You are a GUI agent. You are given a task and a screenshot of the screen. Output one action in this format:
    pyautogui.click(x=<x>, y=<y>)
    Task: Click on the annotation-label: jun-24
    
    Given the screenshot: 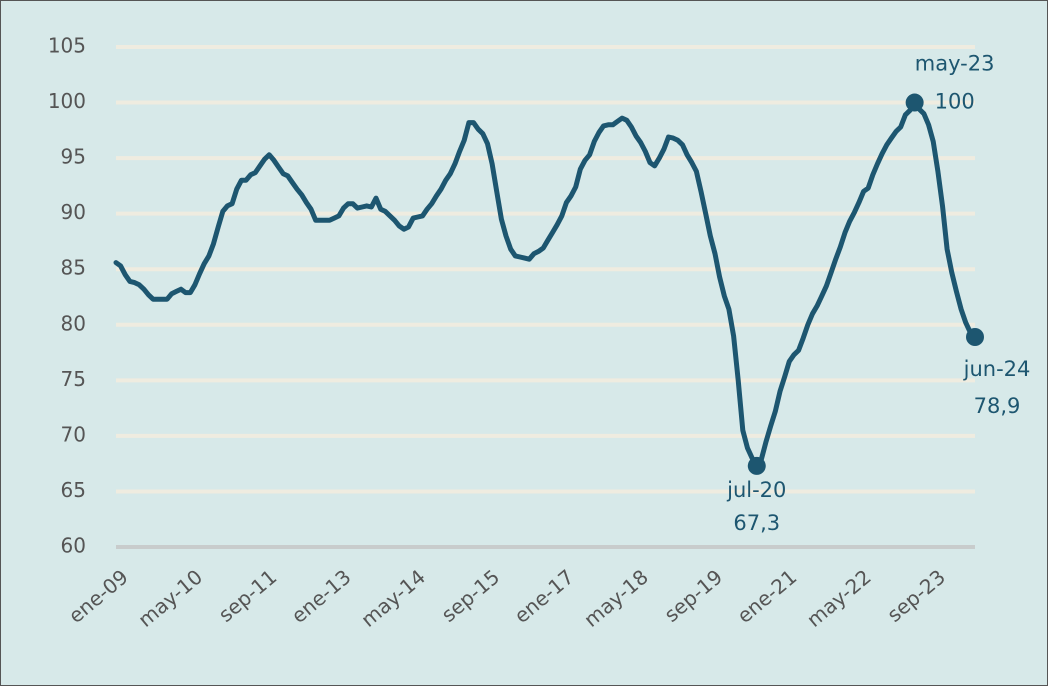 What is the action you would take?
    pyautogui.click(x=997, y=369)
    